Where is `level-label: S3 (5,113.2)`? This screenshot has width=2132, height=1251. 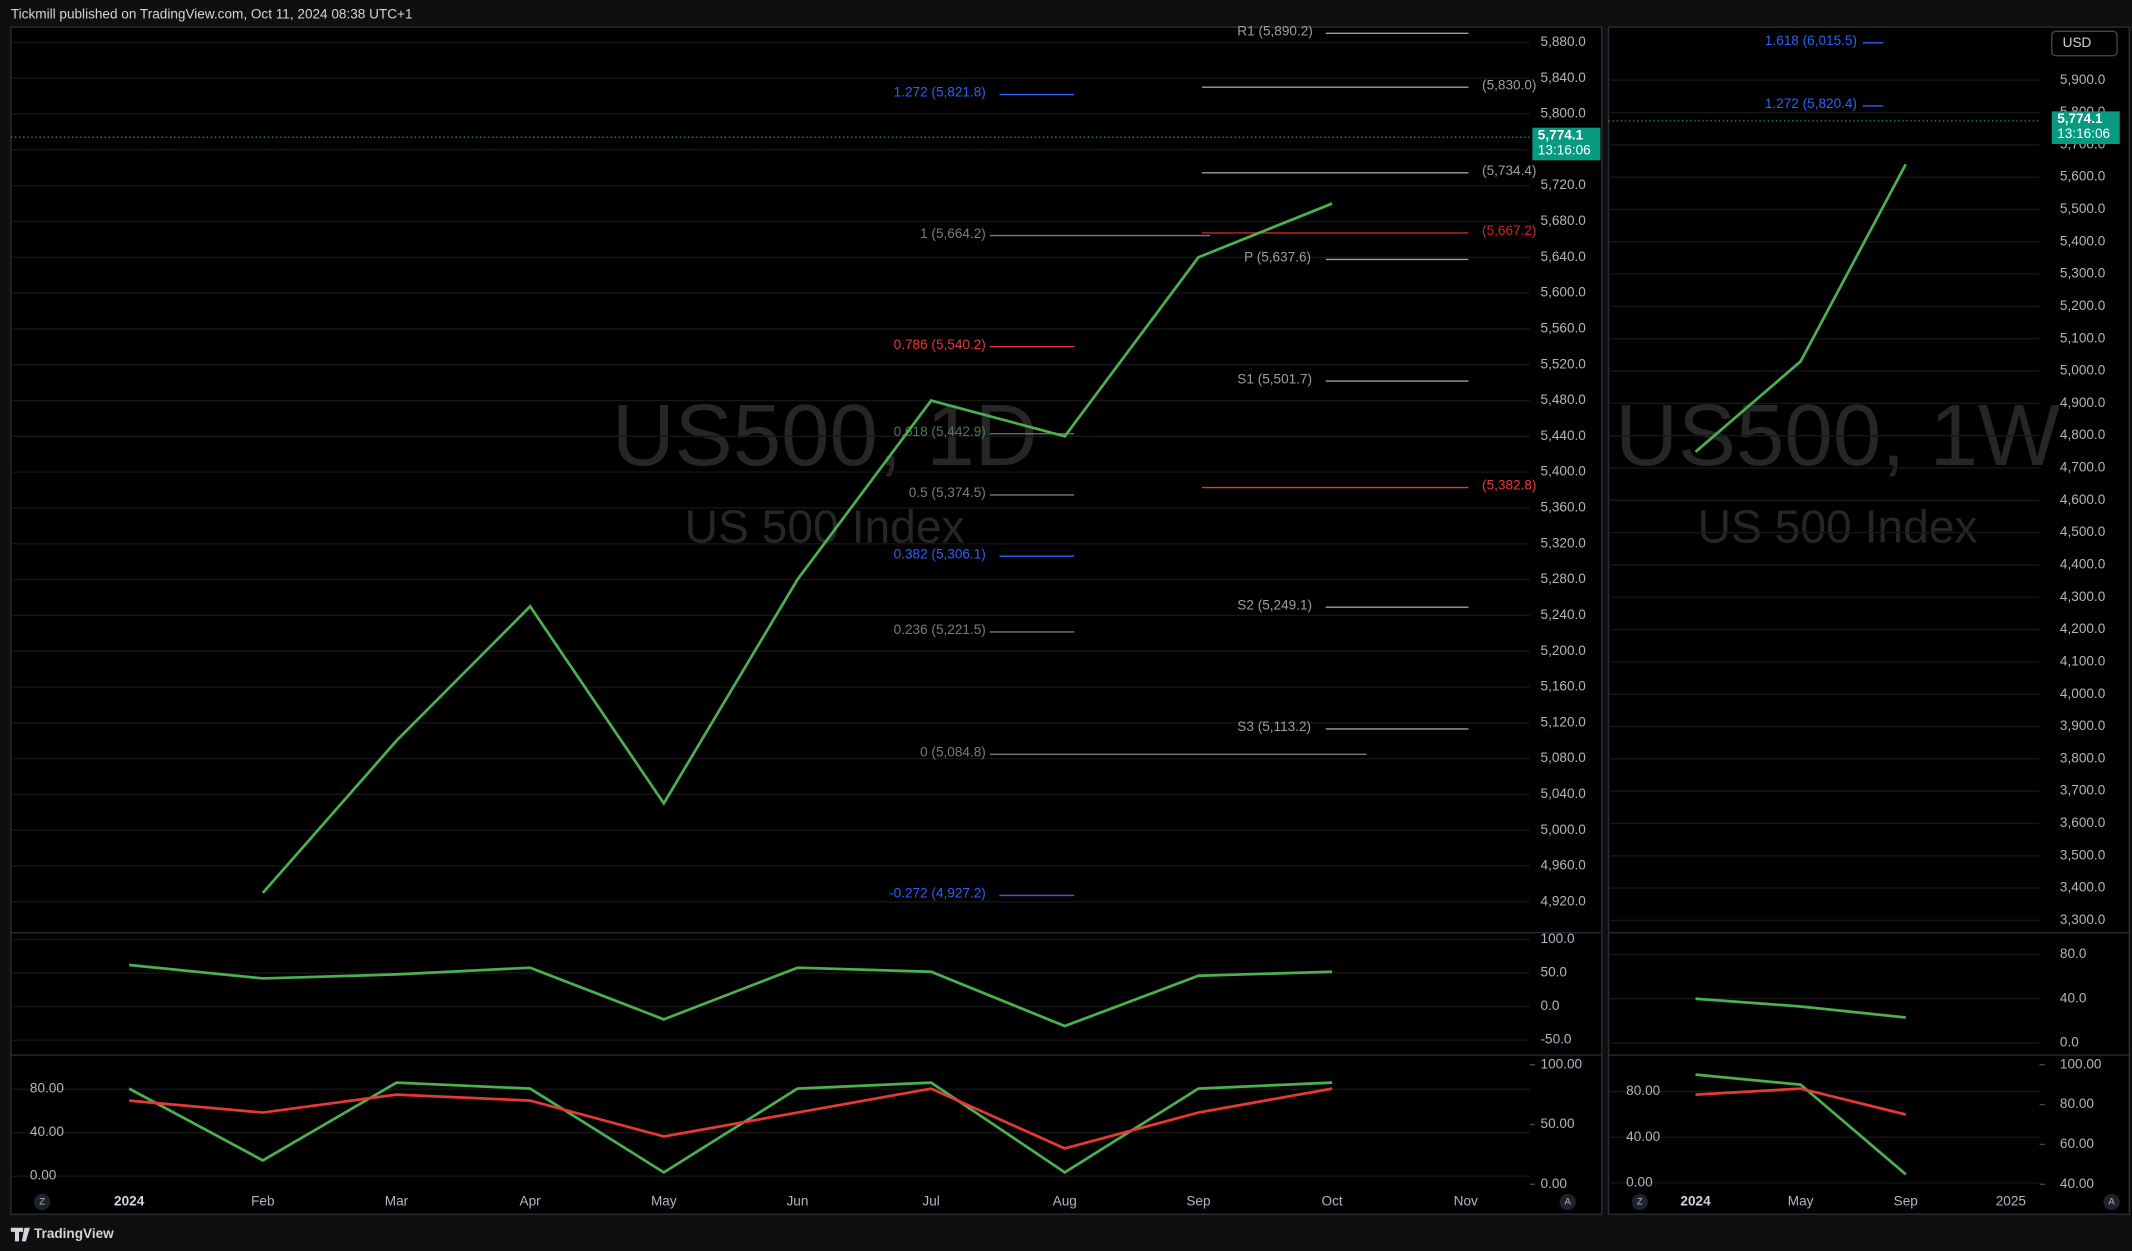 level-label: S3 (5,113.2) is located at coordinates (1274, 726).